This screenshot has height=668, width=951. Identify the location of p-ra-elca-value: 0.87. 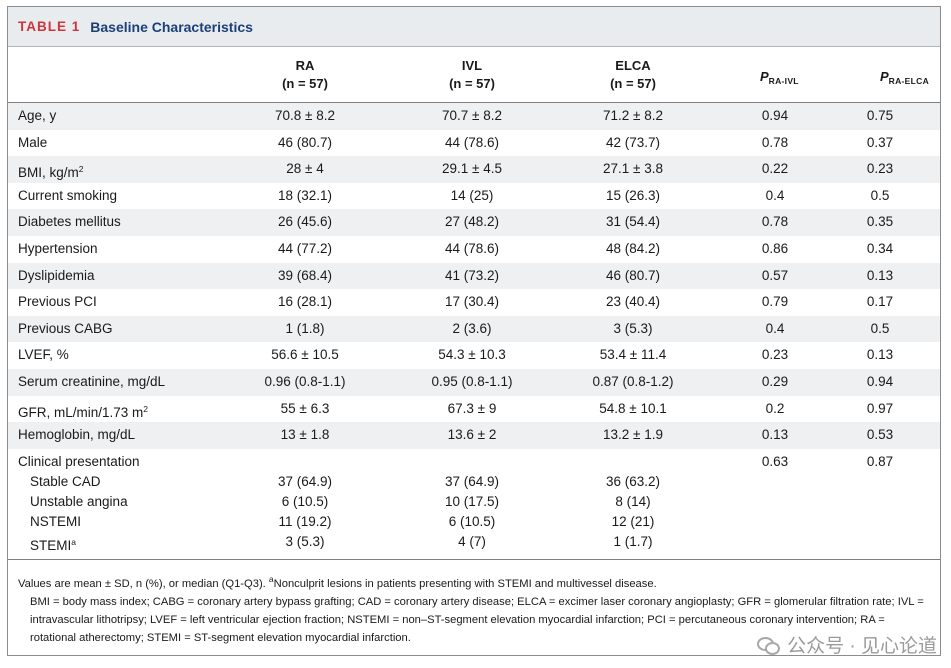
(880, 461).